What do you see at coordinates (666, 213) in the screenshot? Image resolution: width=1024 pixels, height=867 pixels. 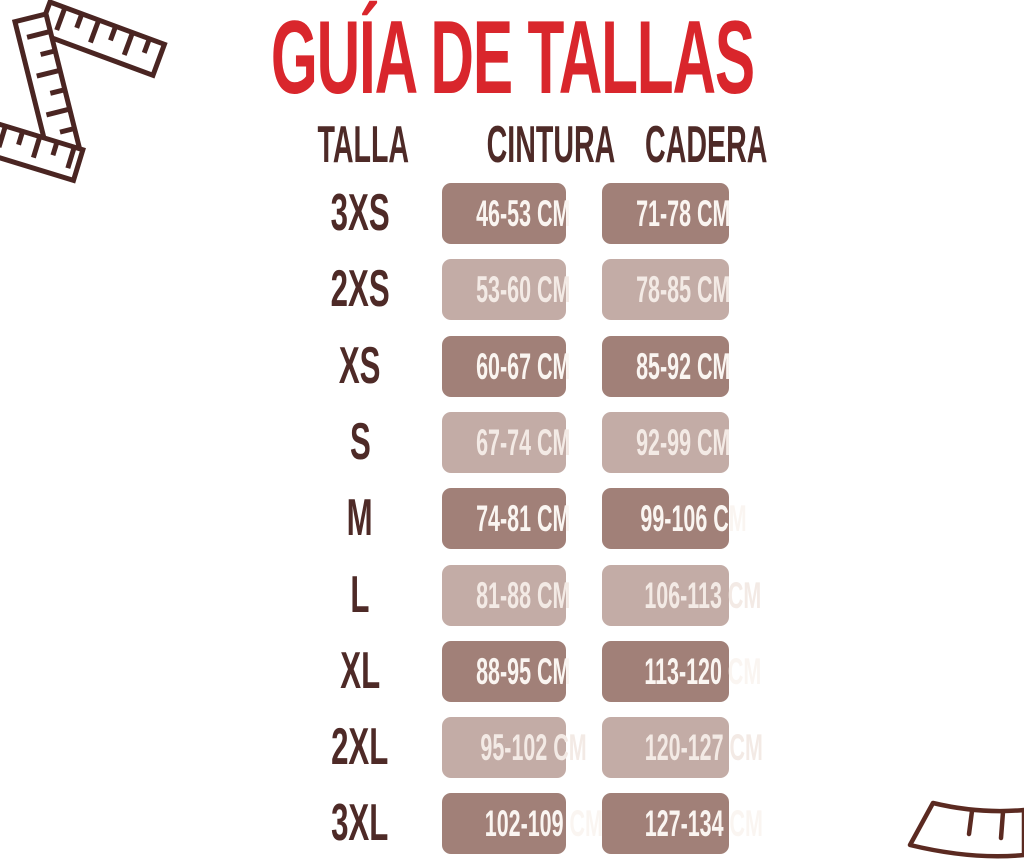 I see `cadera-cell: 71-78 CM` at bounding box center [666, 213].